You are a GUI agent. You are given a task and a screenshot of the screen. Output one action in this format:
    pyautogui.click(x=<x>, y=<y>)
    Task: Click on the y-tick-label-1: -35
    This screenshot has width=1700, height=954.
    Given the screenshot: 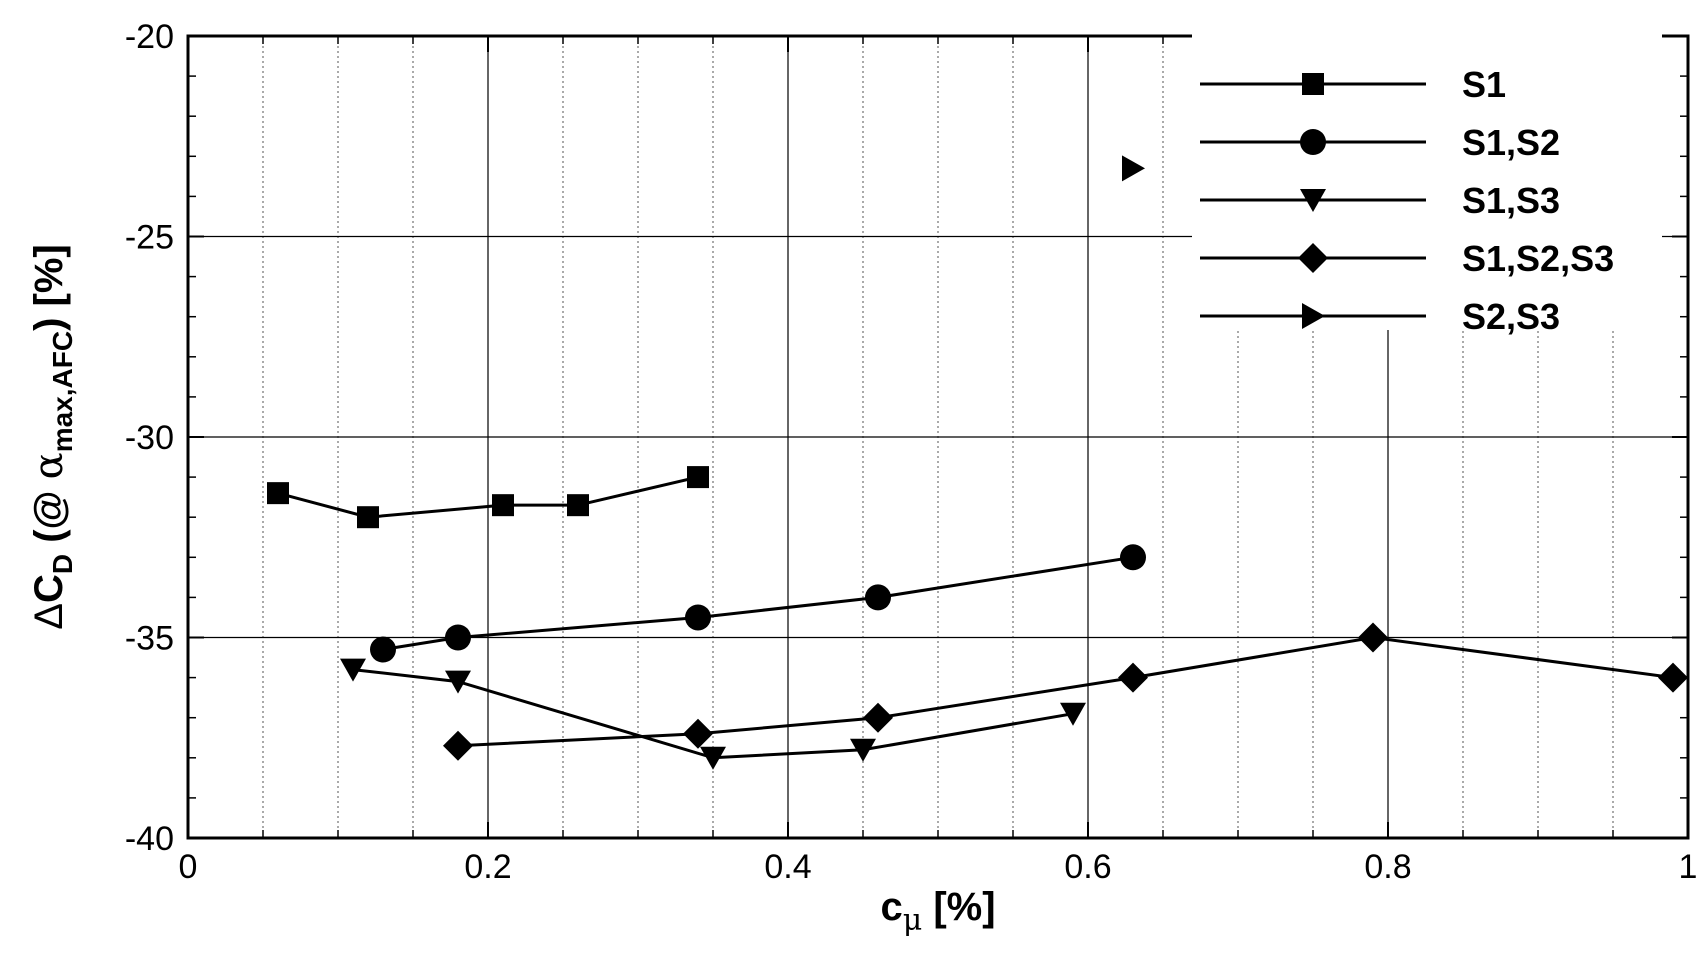 What is the action you would take?
    pyautogui.click(x=149, y=639)
    